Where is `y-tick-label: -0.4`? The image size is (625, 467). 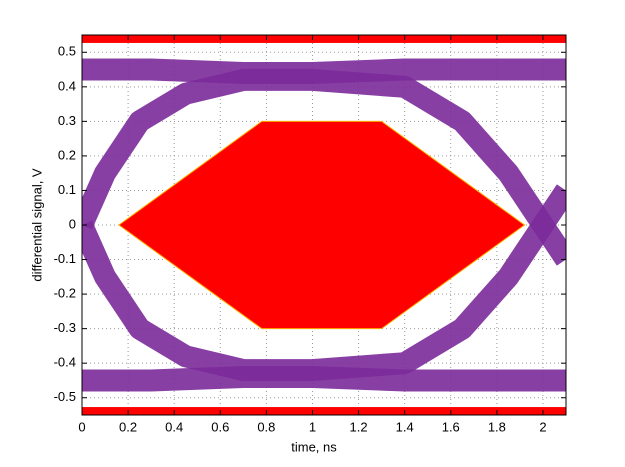
y-tick-label: -0.4 is located at coordinates (65, 362).